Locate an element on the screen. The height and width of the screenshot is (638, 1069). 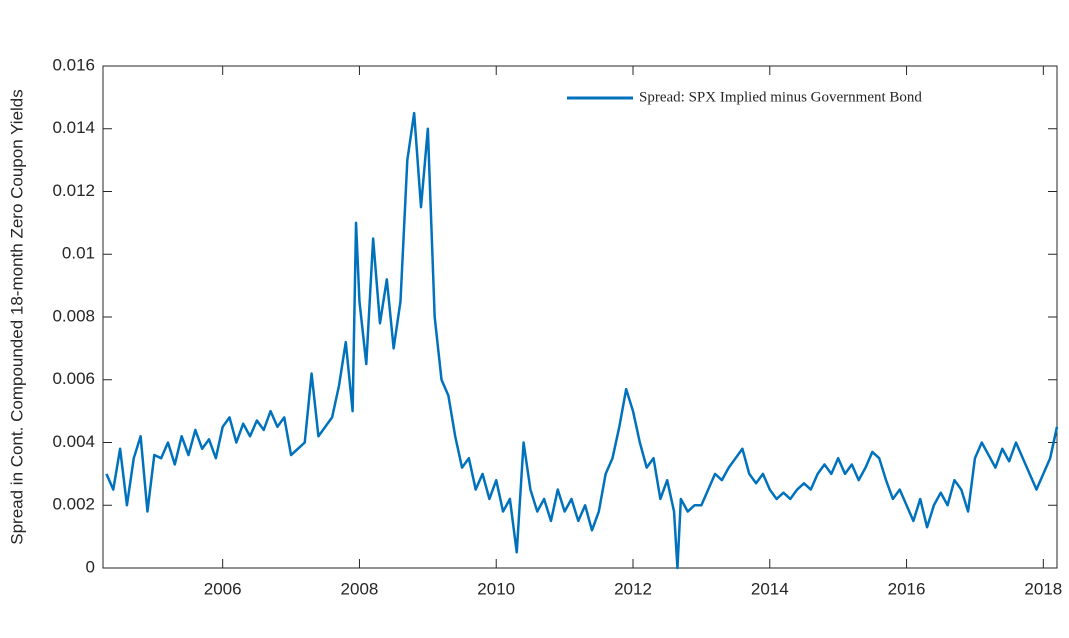
x-tick-label: 2016 is located at coordinates (907, 588).